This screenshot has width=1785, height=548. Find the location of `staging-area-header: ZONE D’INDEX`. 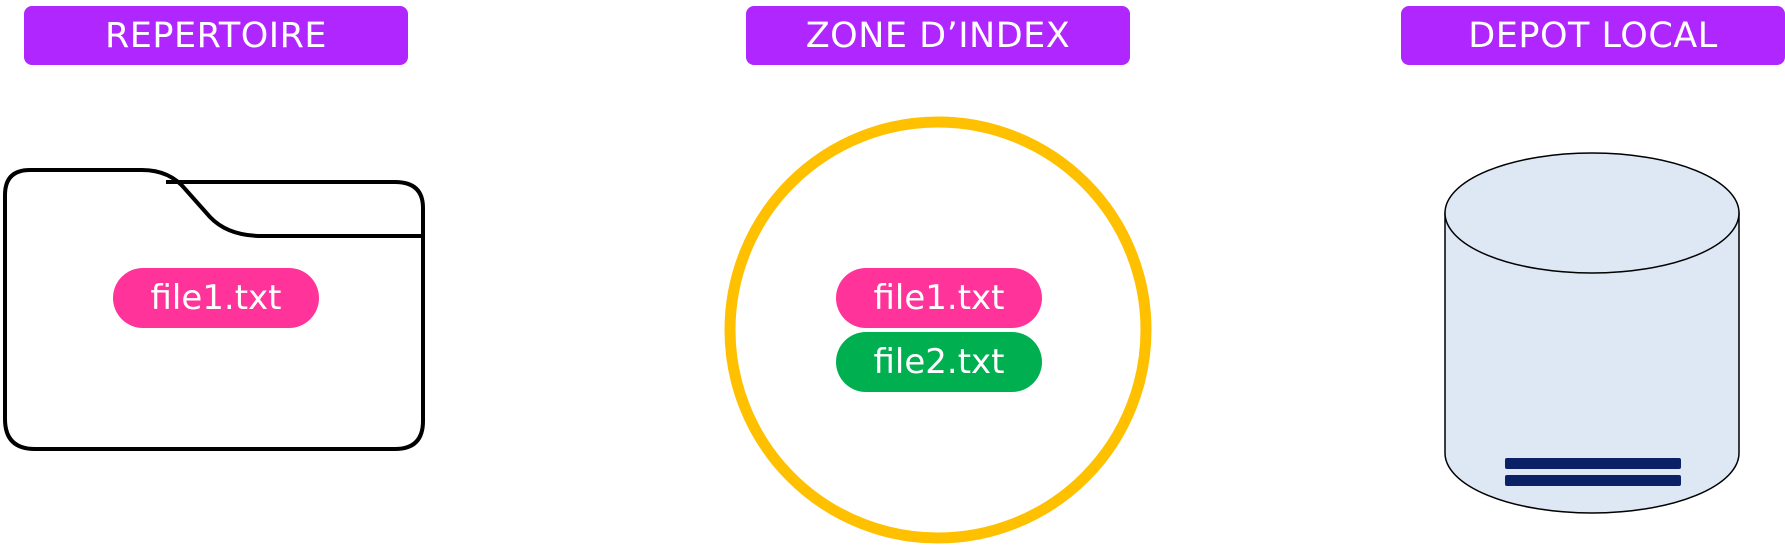

staging-area-header: ZONE D’INDEX is located at coordinates (938, 35).